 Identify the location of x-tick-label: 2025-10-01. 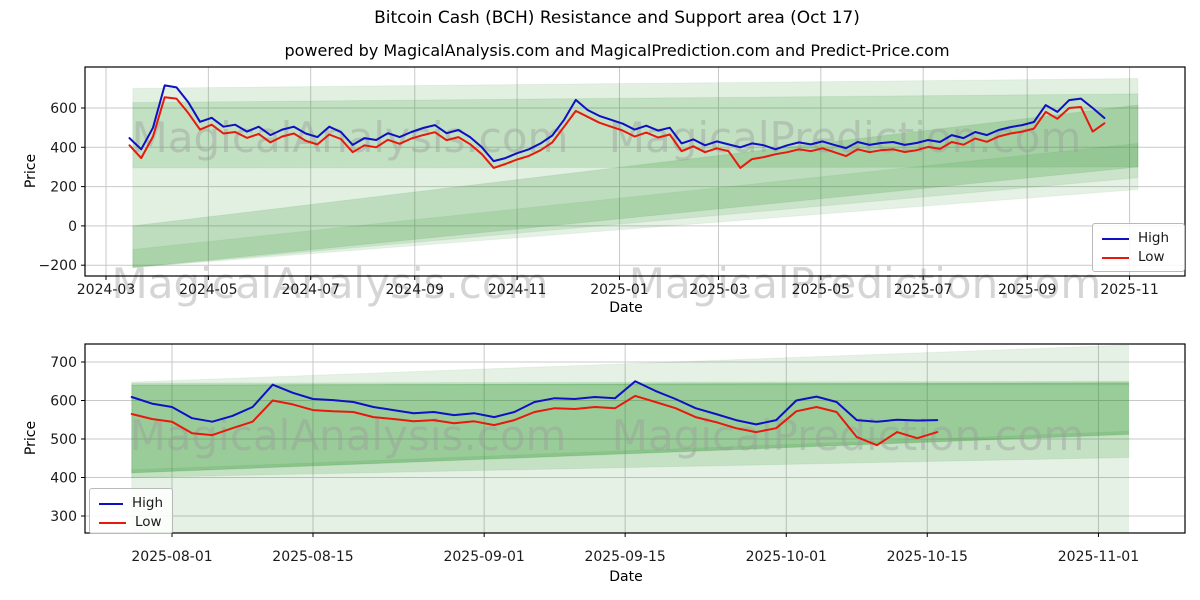
(786, 557).